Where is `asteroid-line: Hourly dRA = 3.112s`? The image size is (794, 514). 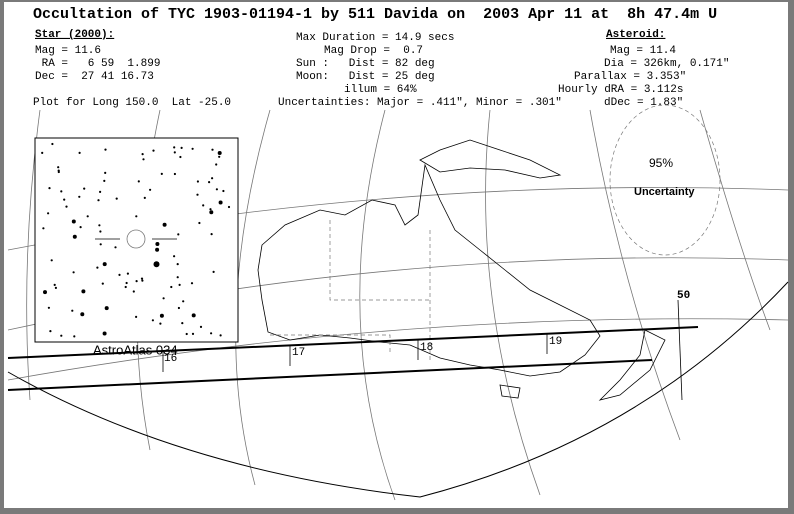 asteroid-line: Hourly dRA = 3.112s is located at coordinates (620, 90).